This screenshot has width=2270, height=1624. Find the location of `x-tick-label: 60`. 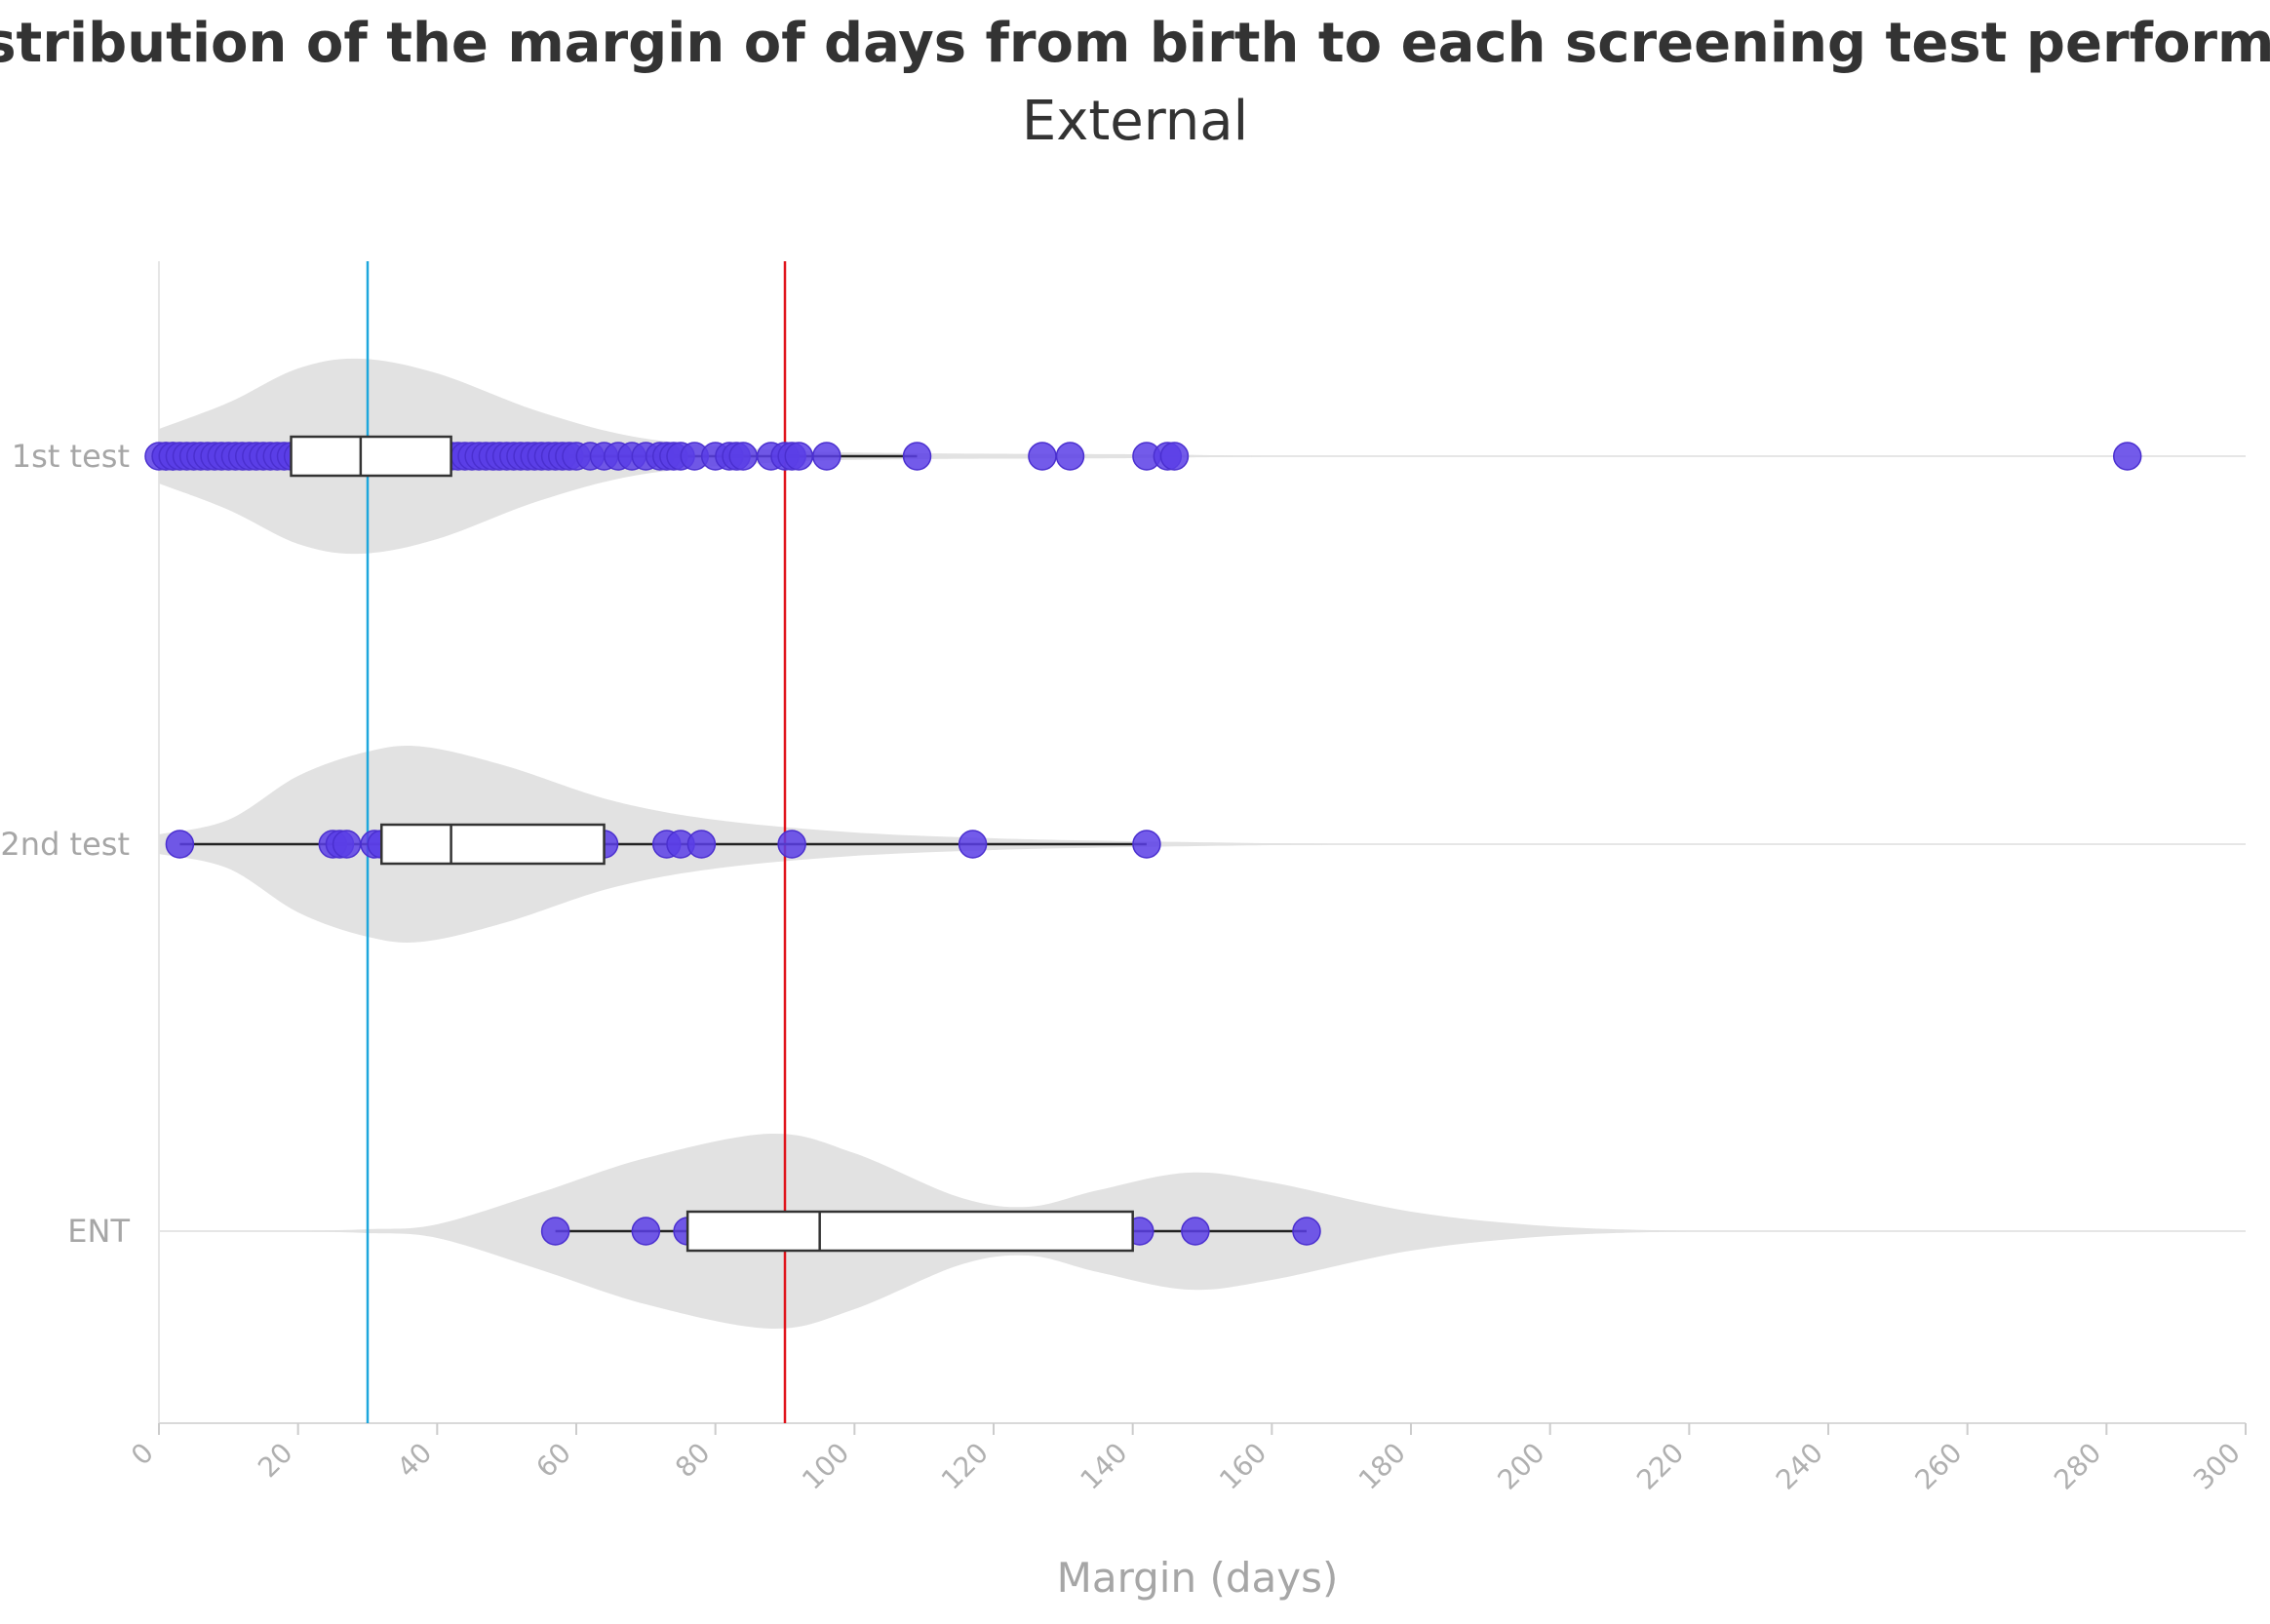

x-tick-label: 60 is located at coordinates (553, 1461).